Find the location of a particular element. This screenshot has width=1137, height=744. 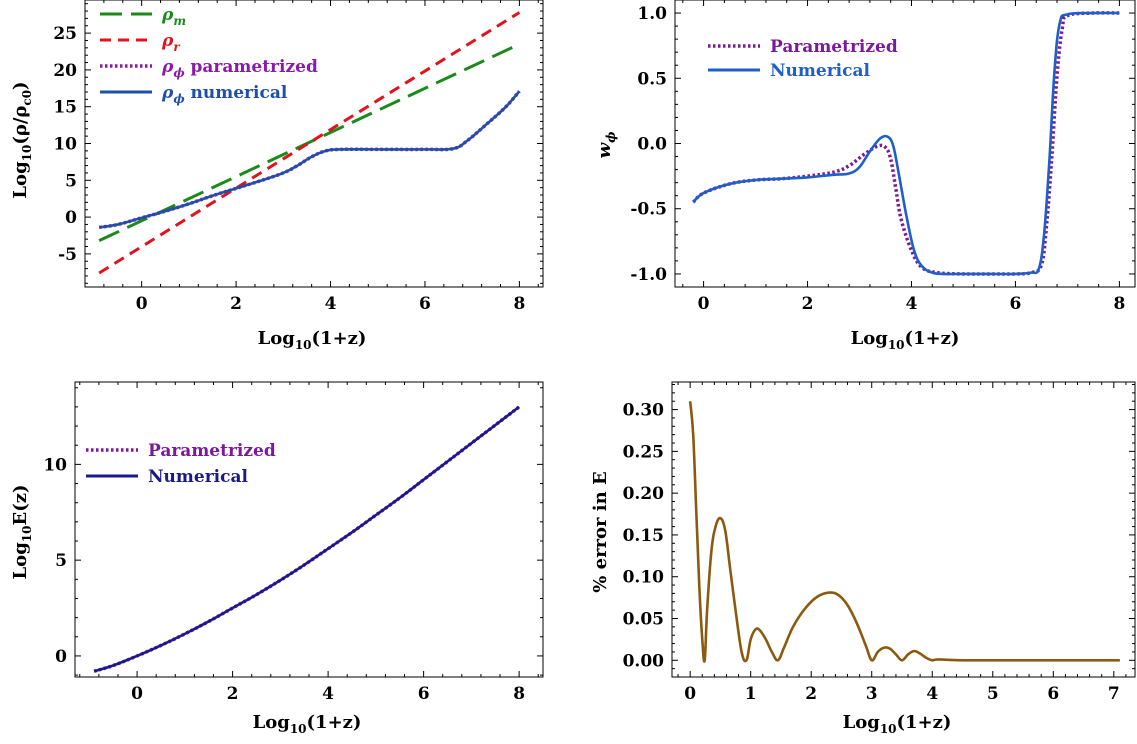

y-tick-label: 0.25 is located at coordinates (643, 452).